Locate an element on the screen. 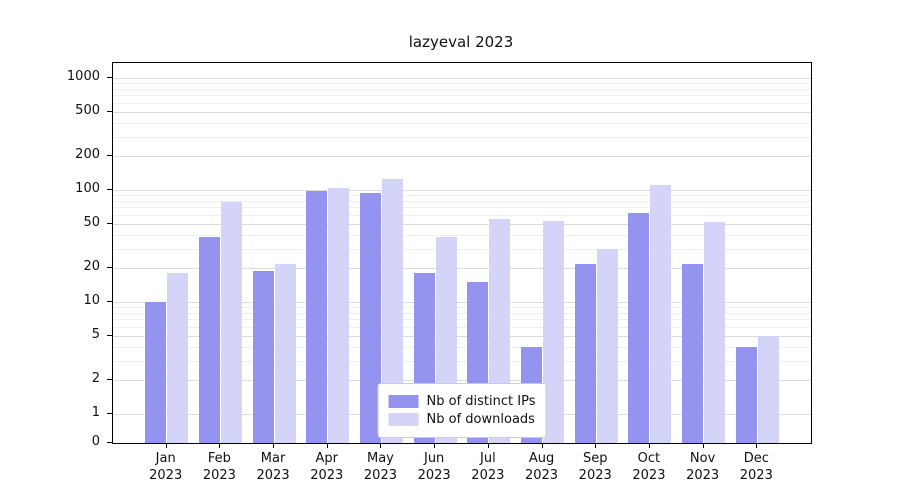  x-tick-label: Dec 2023 is located at coordinates (756, 467).